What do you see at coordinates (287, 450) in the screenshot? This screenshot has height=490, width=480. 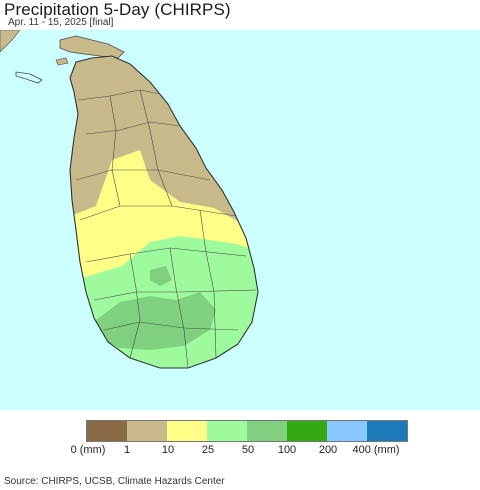 I see `legend-label-5: 100` at bounding box center [287, 450].